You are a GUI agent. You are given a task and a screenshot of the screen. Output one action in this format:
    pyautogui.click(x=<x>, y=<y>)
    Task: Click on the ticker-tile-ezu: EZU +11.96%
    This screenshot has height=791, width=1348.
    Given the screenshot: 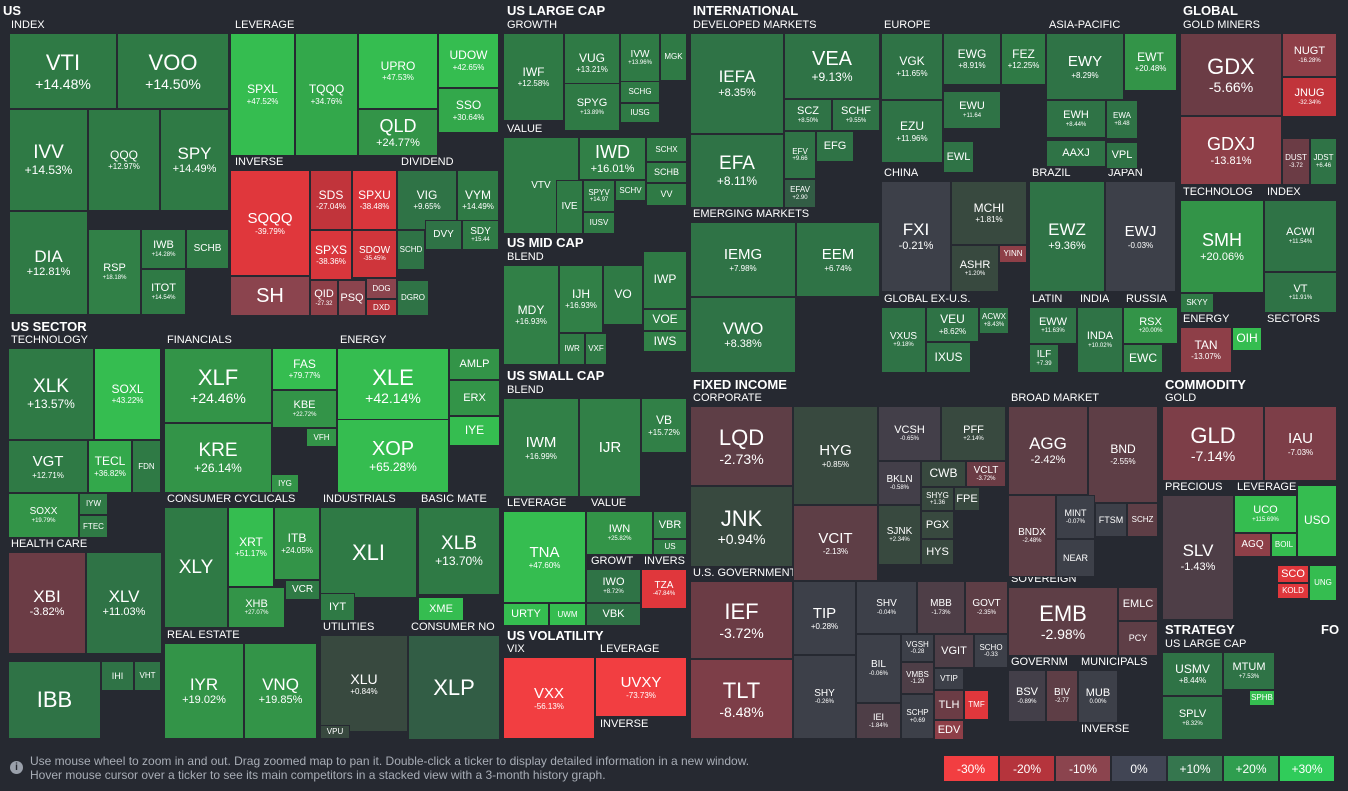 What is the action you would take?
    pyautogui.click(x=912, y=131)
    